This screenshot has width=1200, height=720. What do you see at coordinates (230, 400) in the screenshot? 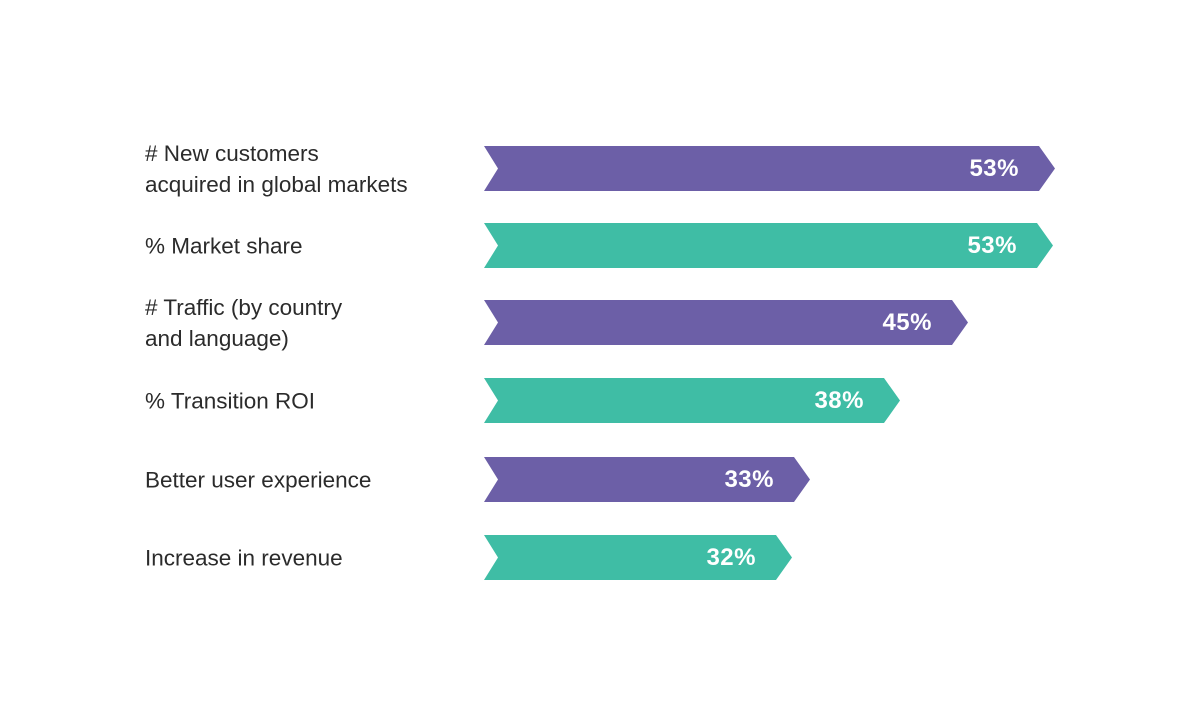
I see `category-label: % Transition ROI` at bounding box center [230, 400].